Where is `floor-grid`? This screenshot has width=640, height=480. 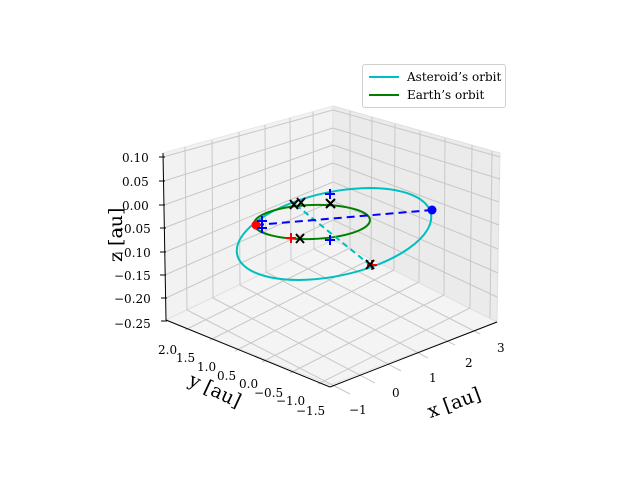 floor-grid is located at coordinates (332, 321).